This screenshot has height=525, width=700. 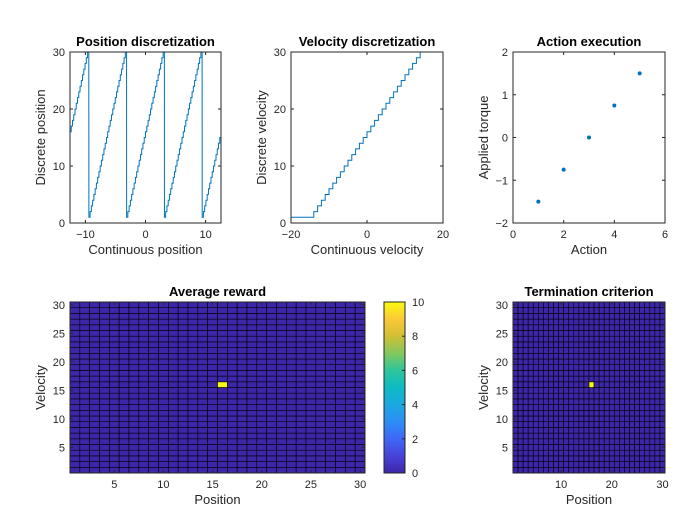 I want to click on x-tick-label: 10, so click(x=561, y=485).